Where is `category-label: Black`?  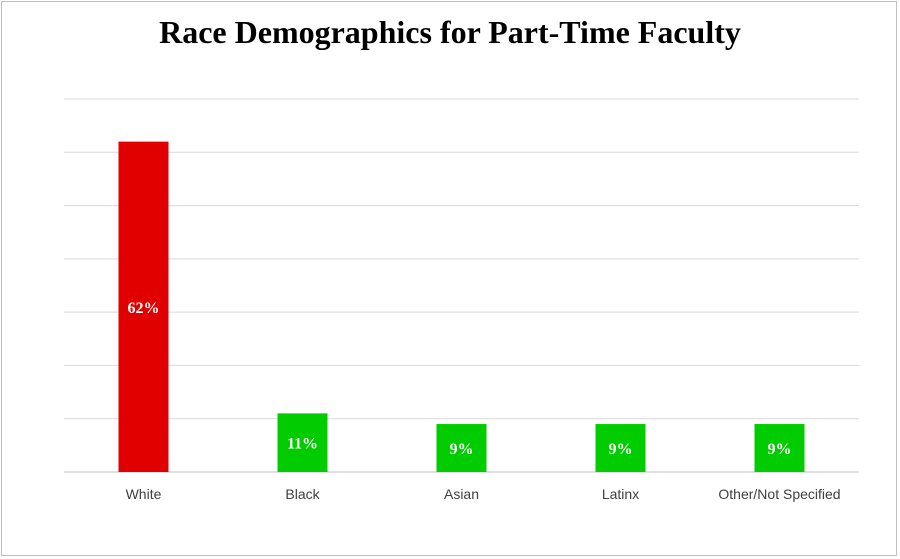 category-label: Black is located at coordinates (302, 494).